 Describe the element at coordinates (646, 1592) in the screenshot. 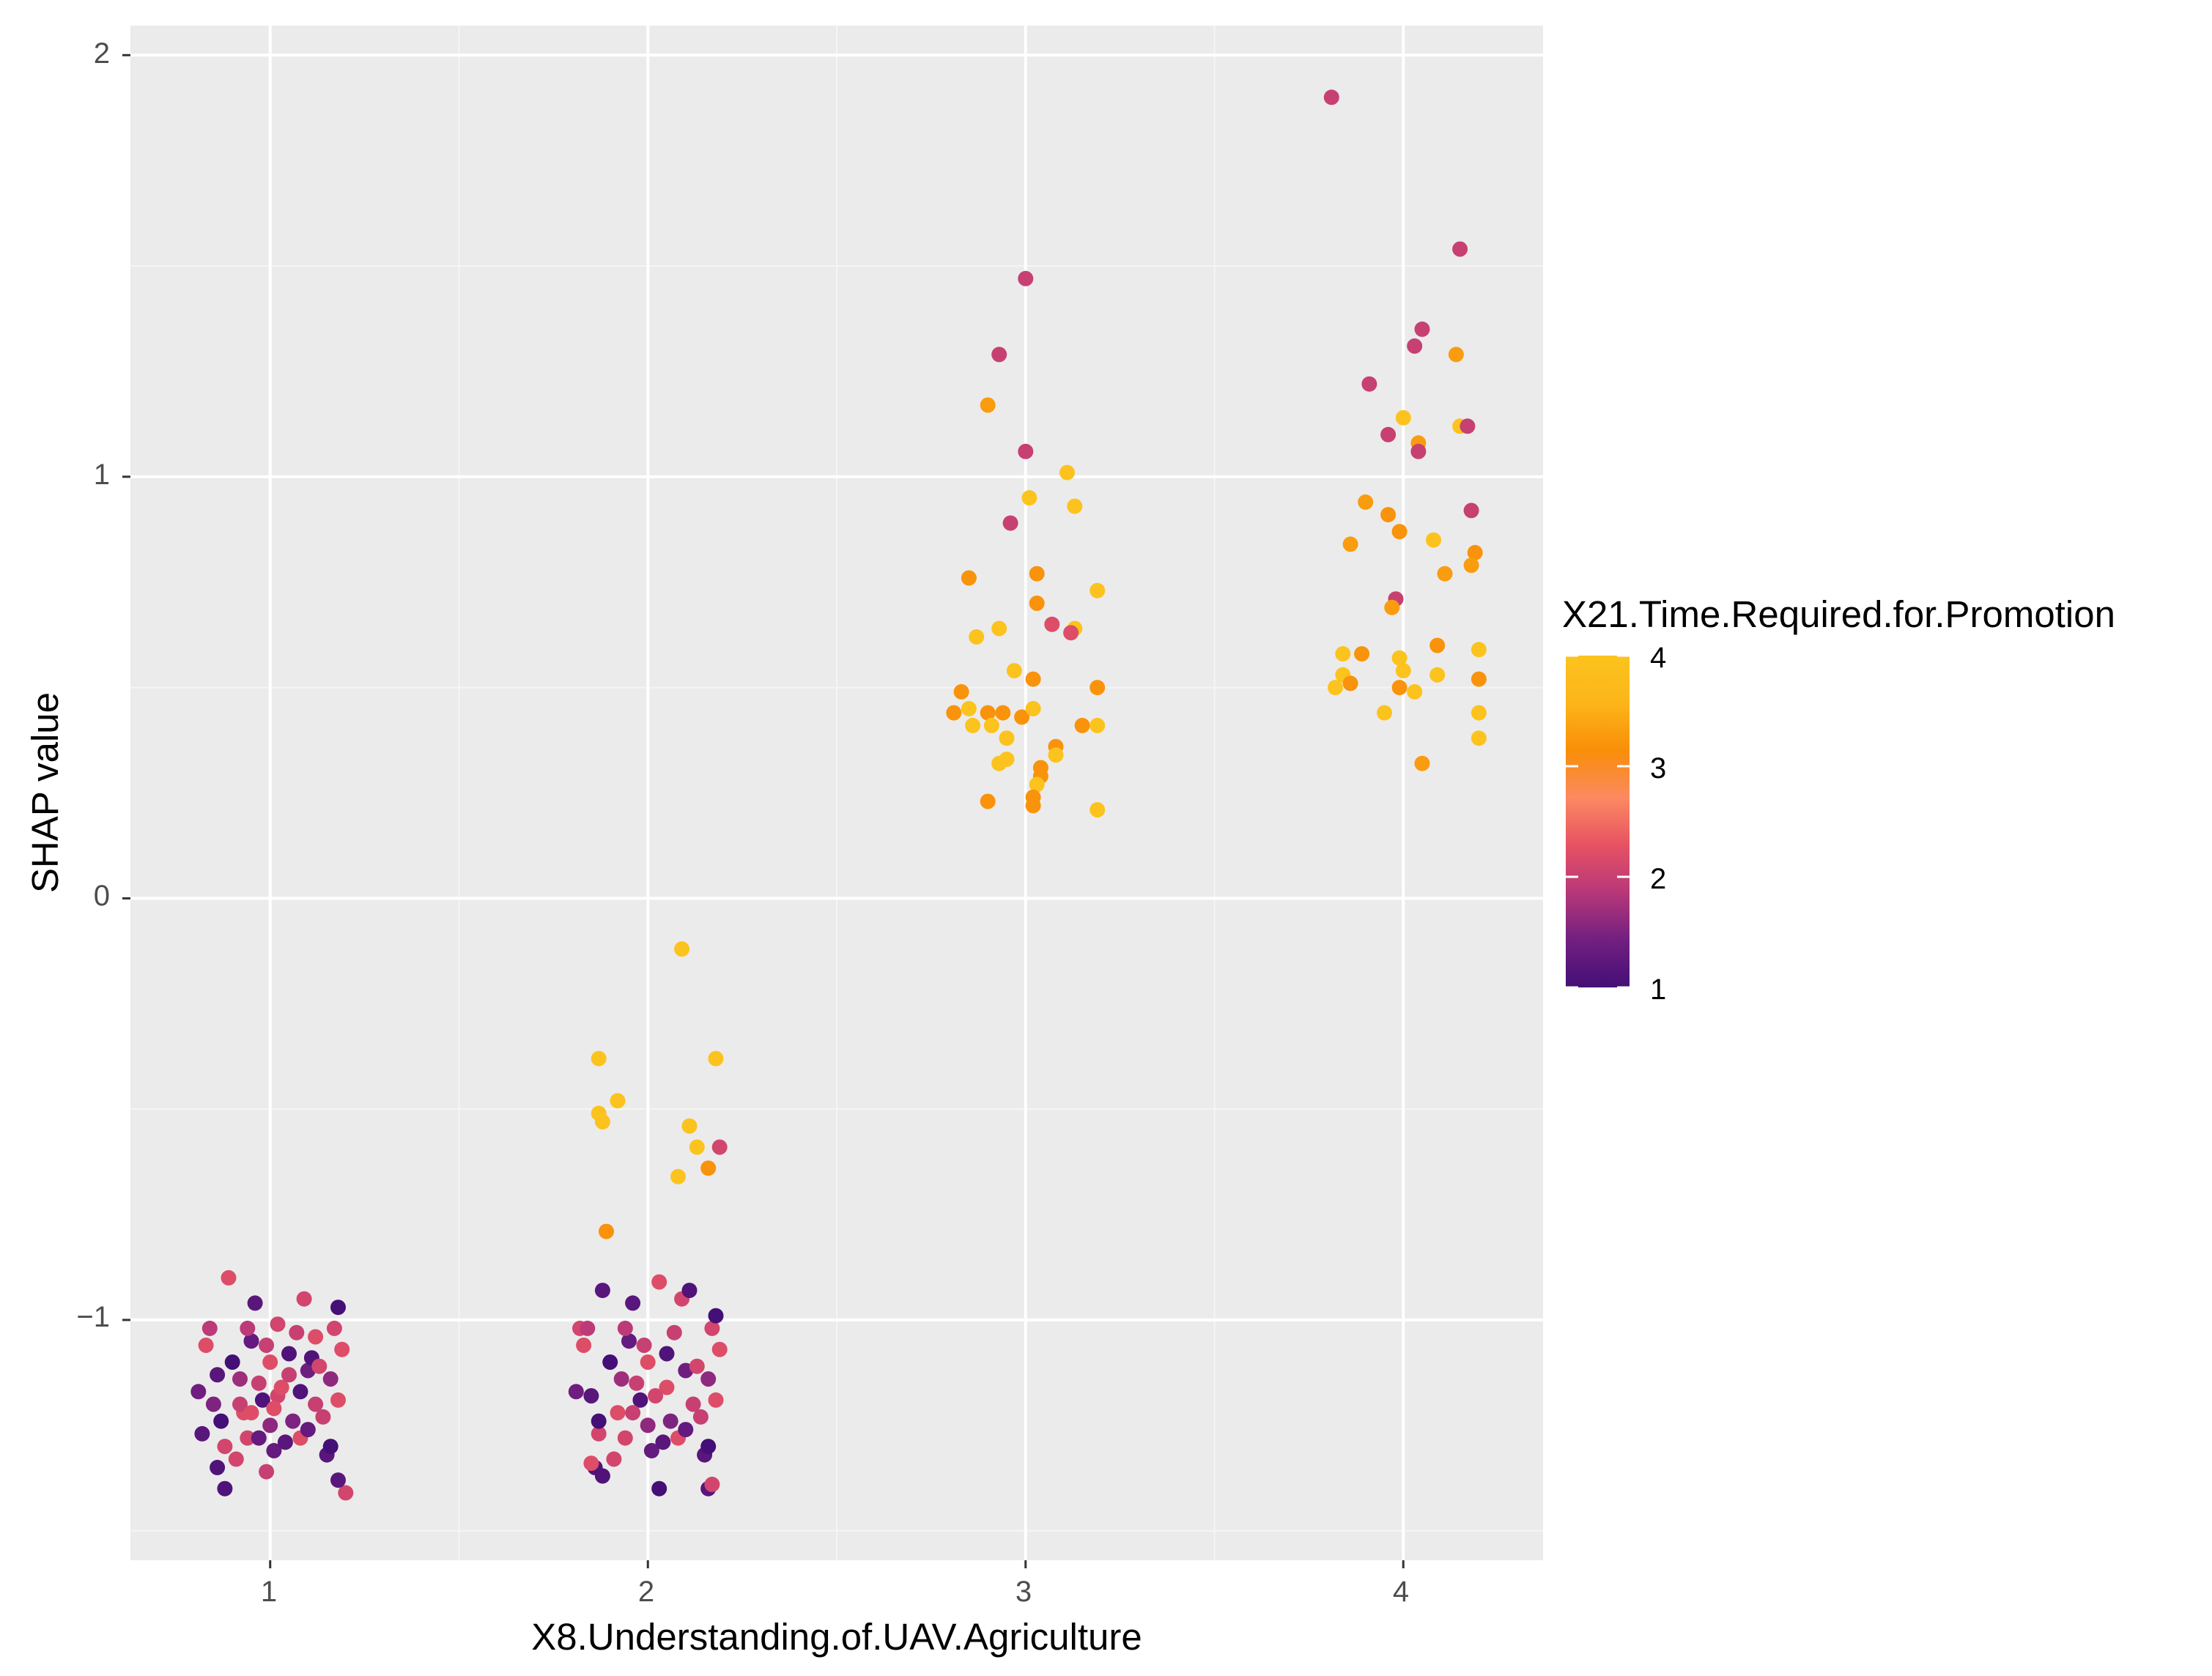

I see `x-tick-label-2: 2` at that location.